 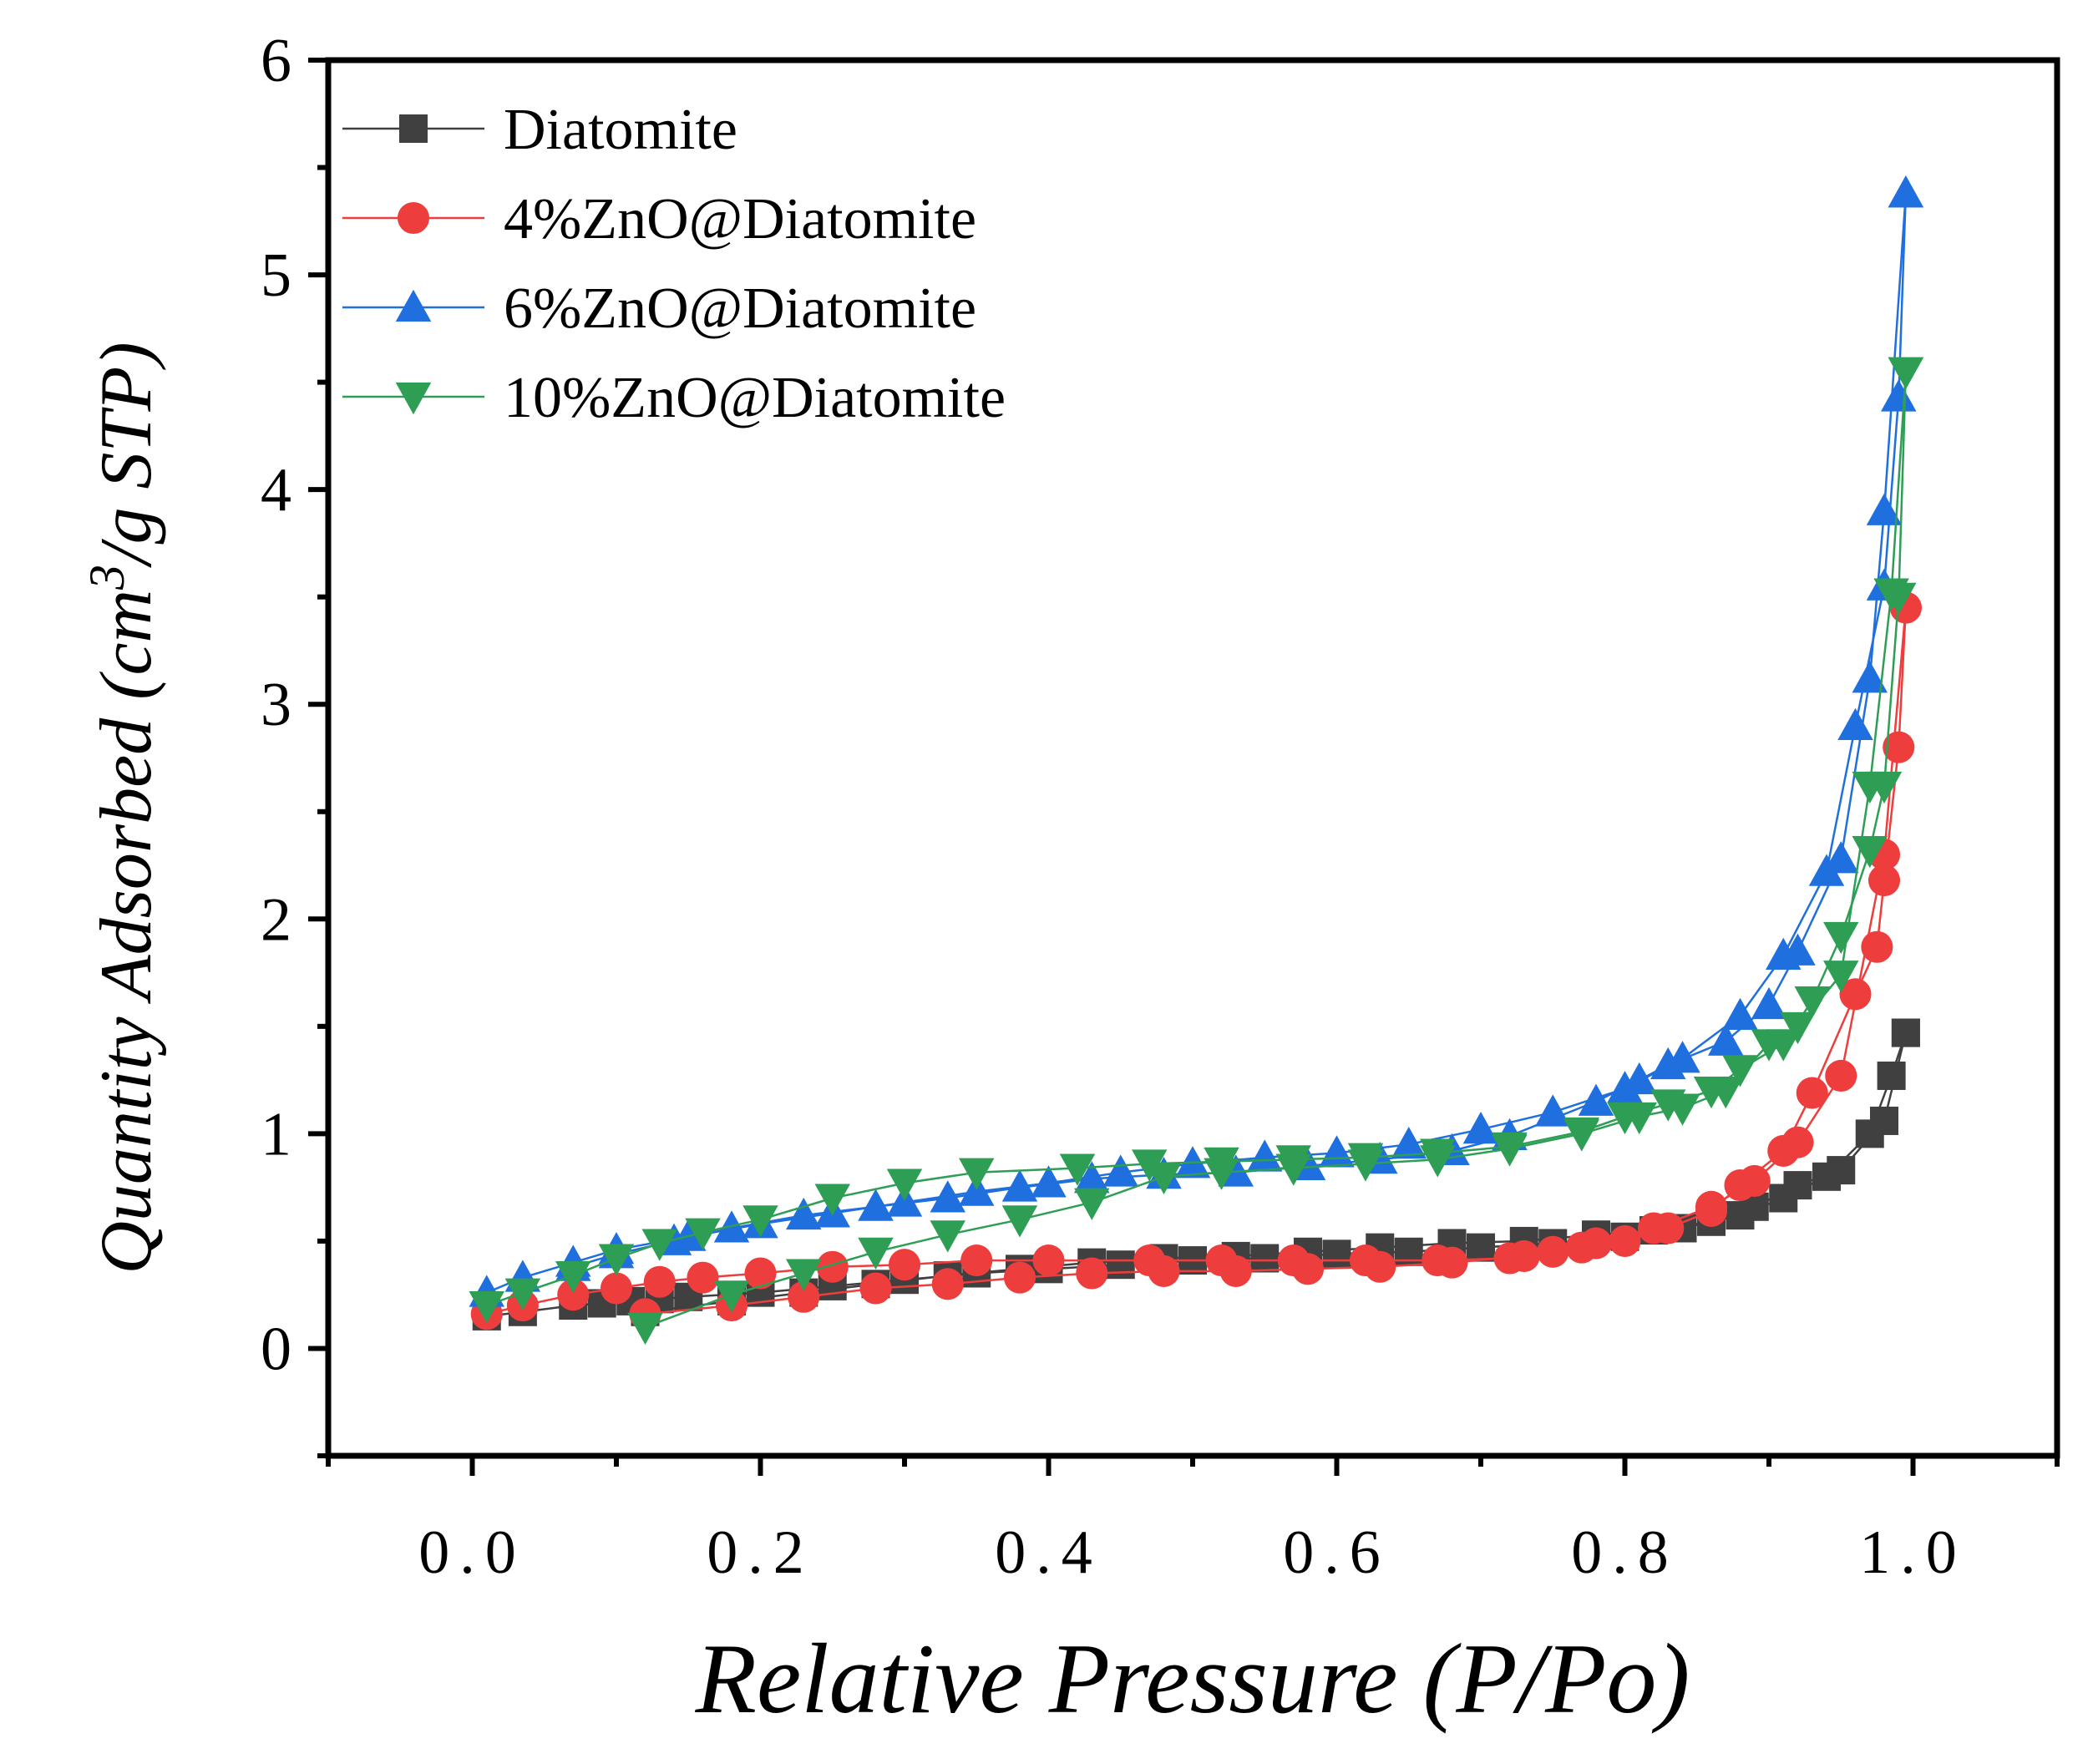 I want to click on x-tick-label: 0.4, so click(x=1049, y=1552).